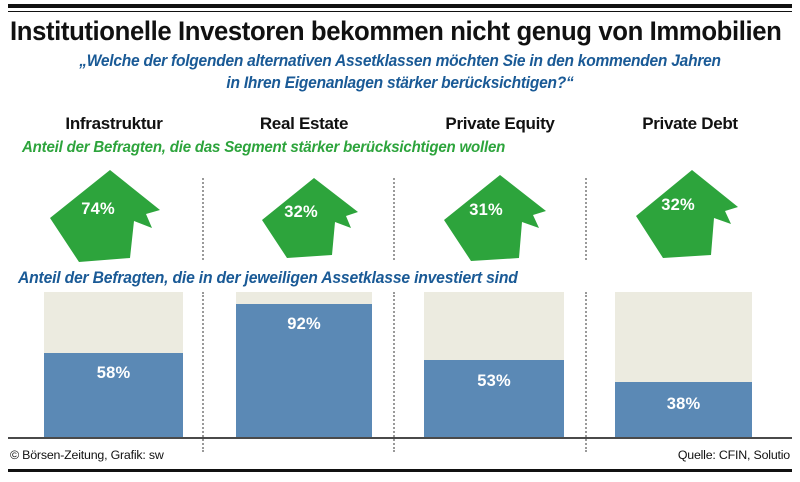 This screenshot has height=482, width=800. I want to click on column-divider-2-lower, so click(395, 372).